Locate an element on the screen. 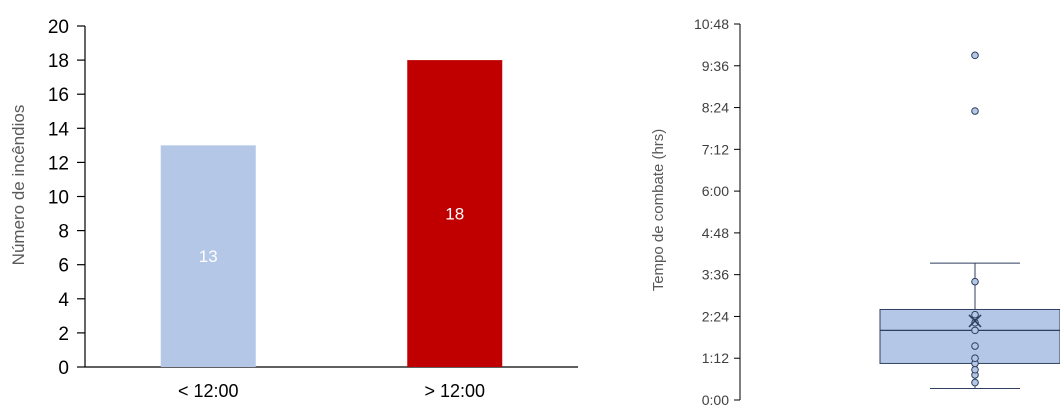  box-chart-y-tick-label: 7:12 is located at coordinates (715, 149).